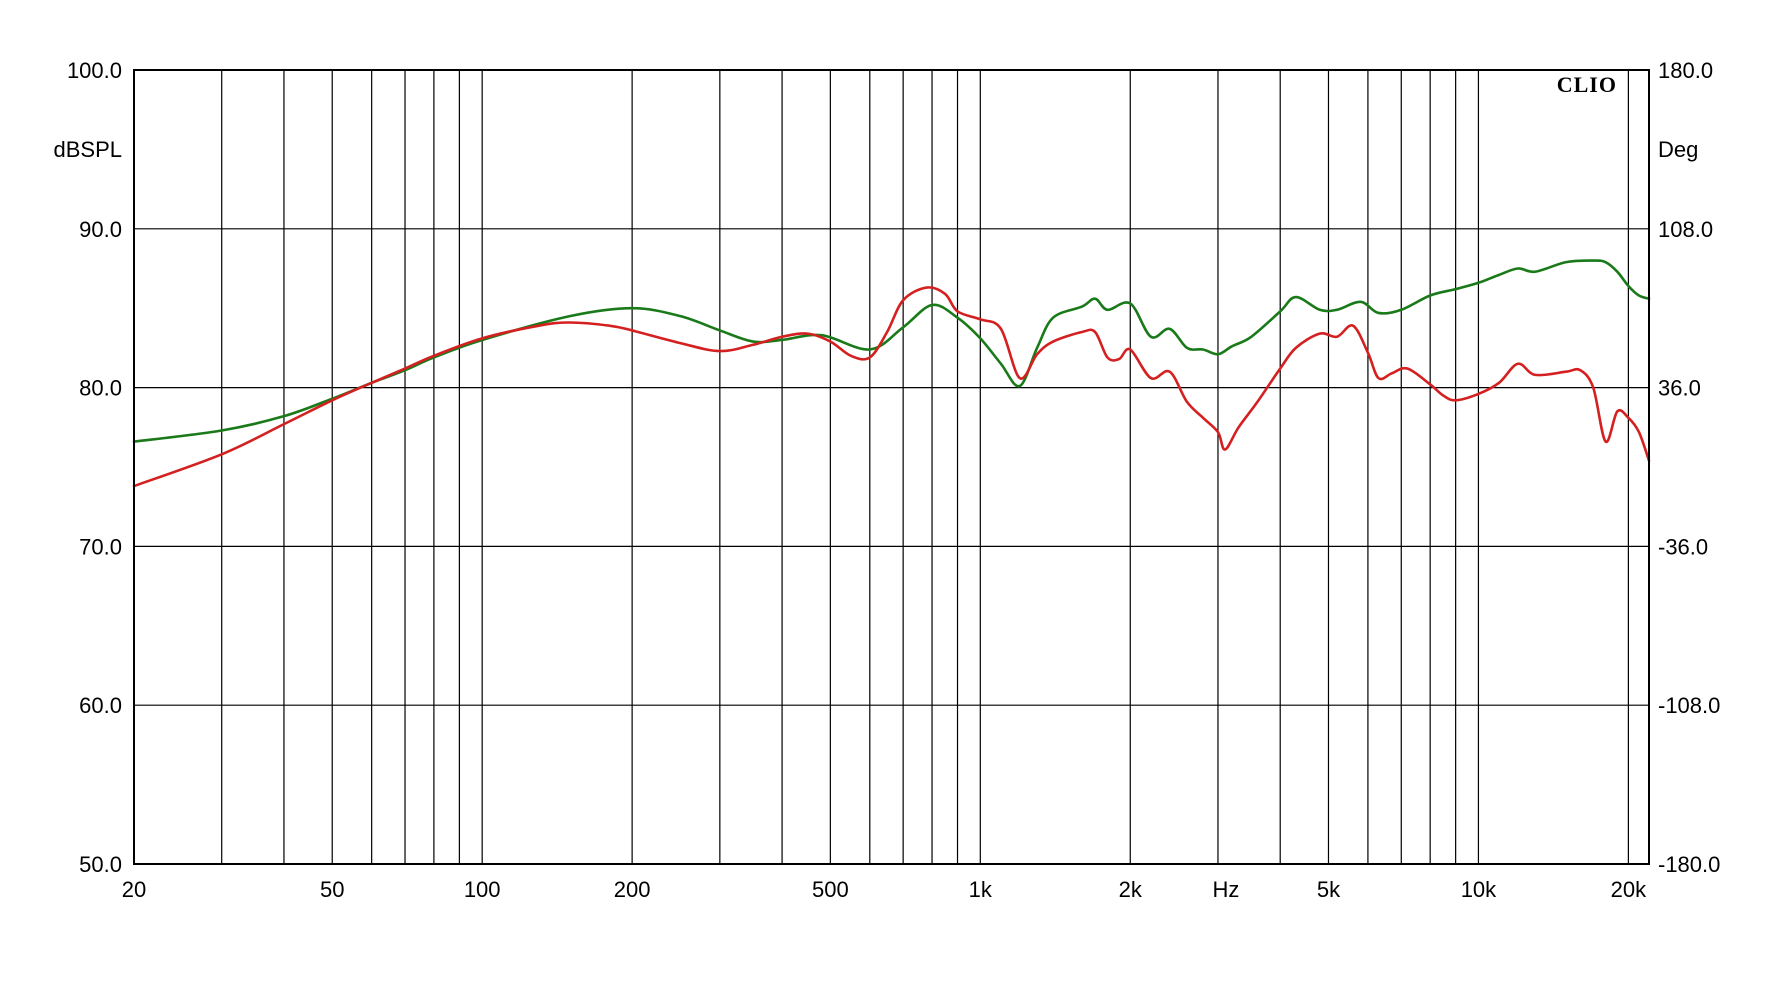 The height and width of the screenshot is (1001, 1772). I want to click on y-tick-label: 90.0, so click(100, 229).